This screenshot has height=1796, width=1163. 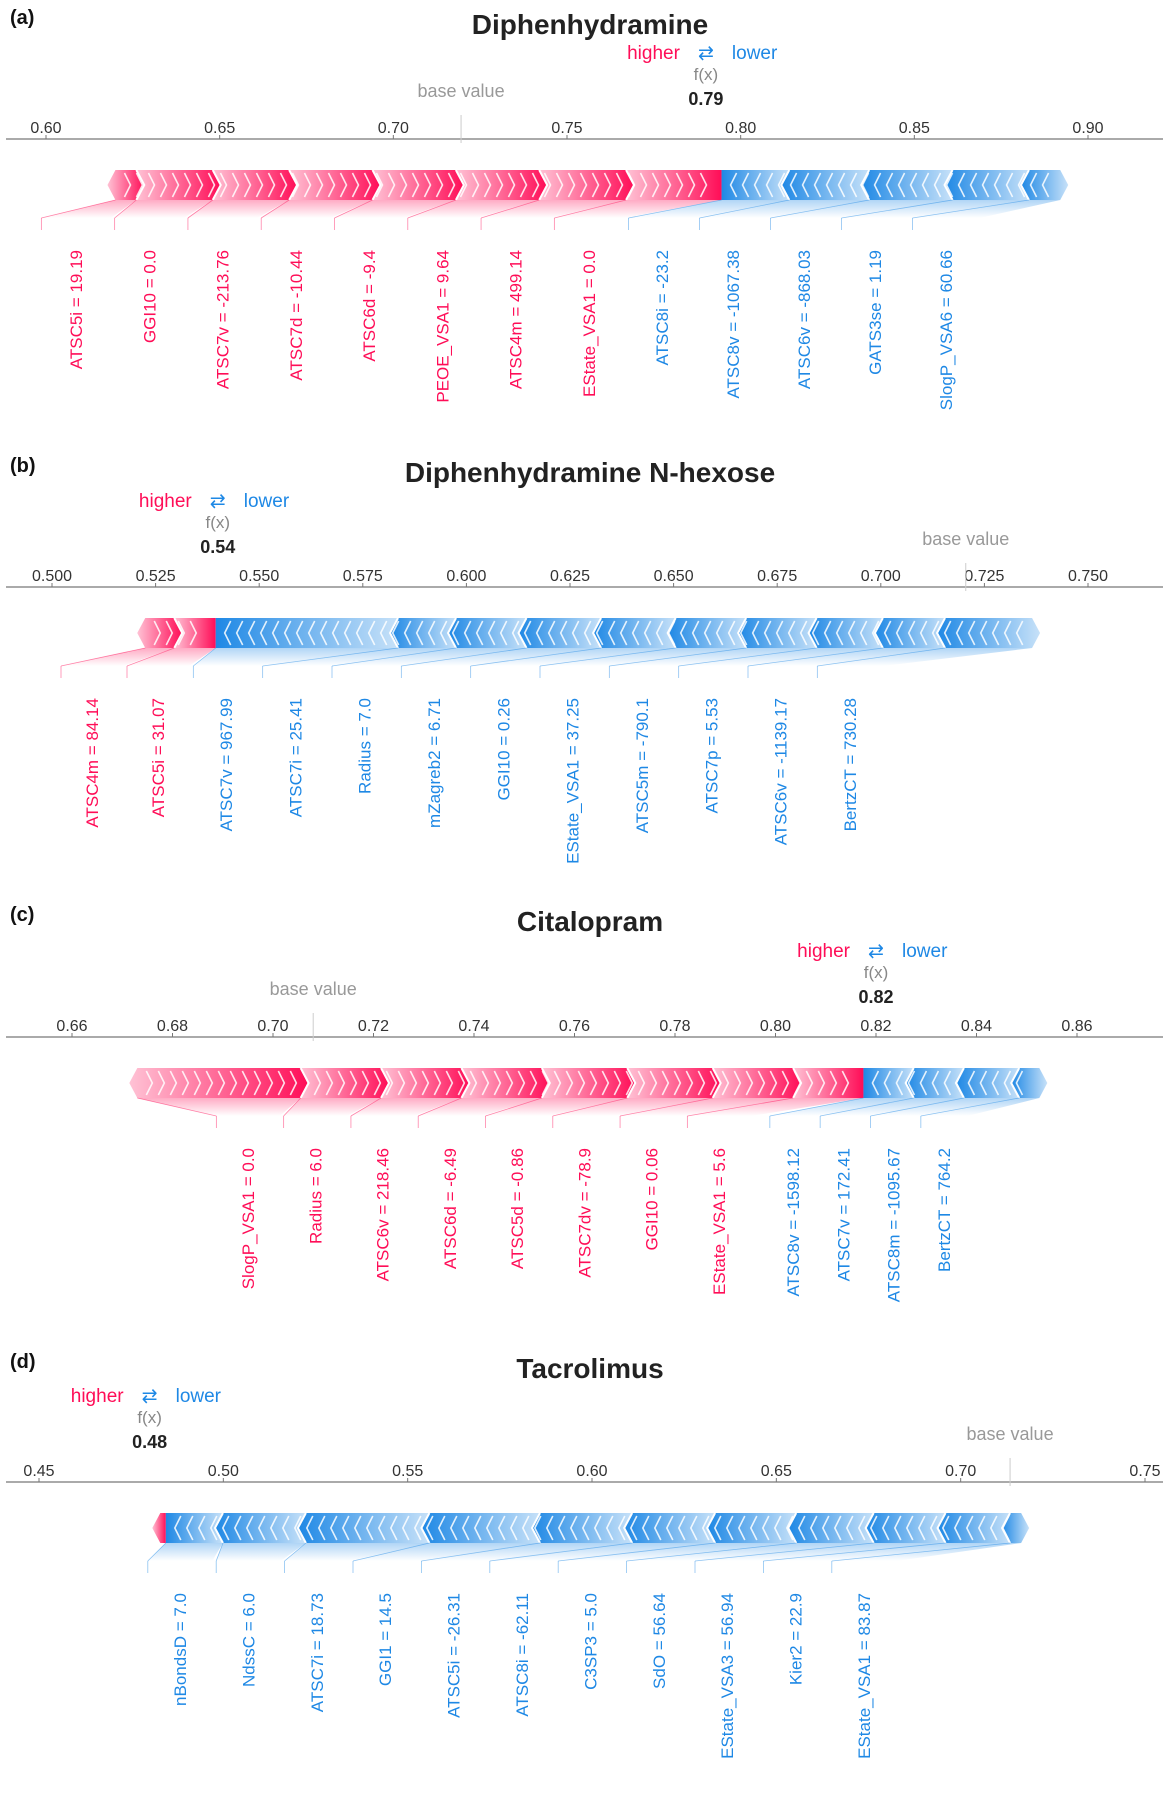 What do you see at coordinates (1088, 576) in the screenshot?
I see `x-tick-label: 0.750` at bounding box center [1088, 576].